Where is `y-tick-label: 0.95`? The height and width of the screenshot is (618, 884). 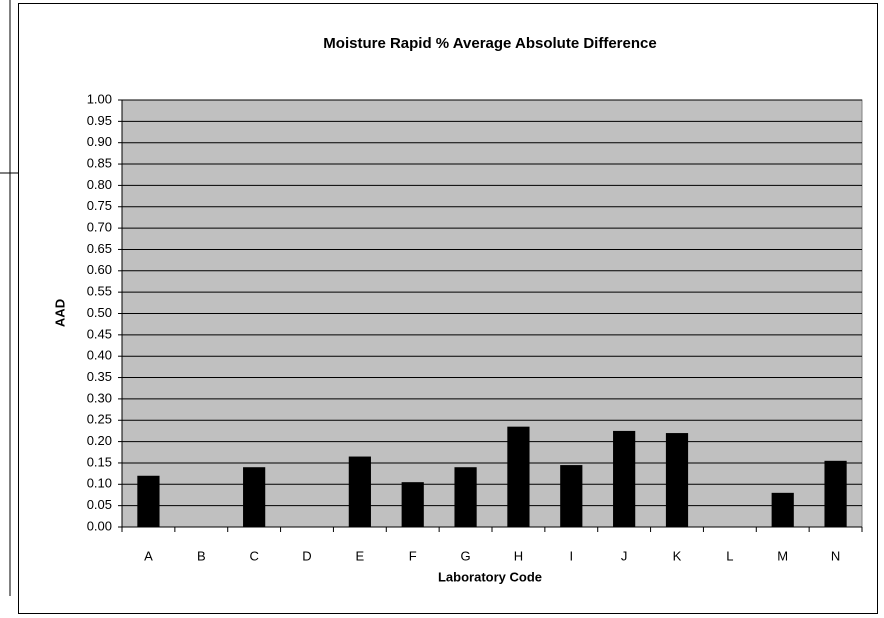
y-tick-label: 0.95 is located at coordinates (99, 120).